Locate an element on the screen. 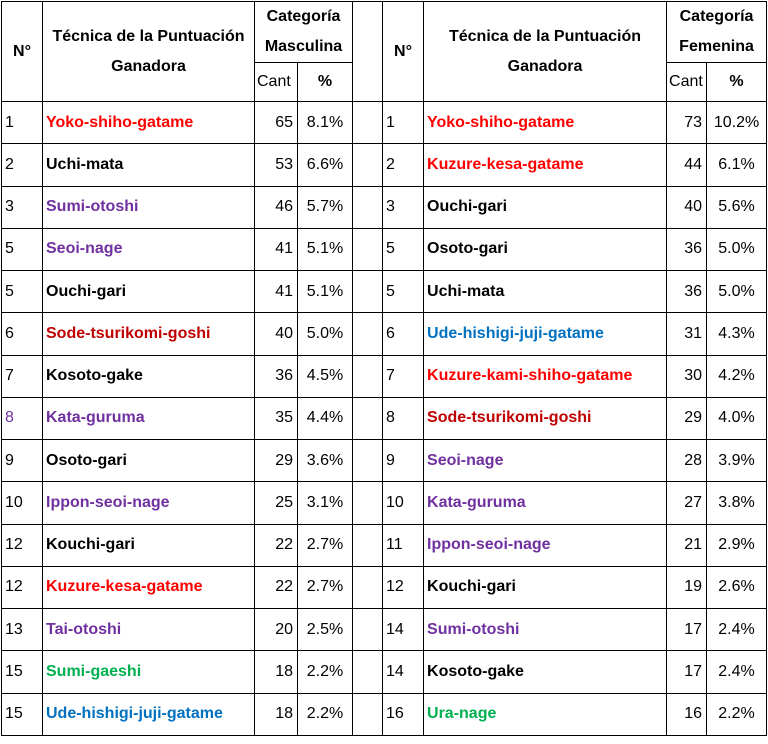 The height and width of the screenshot is (744, 768). row-num-female: 1 is located at coordinates (403, 122).